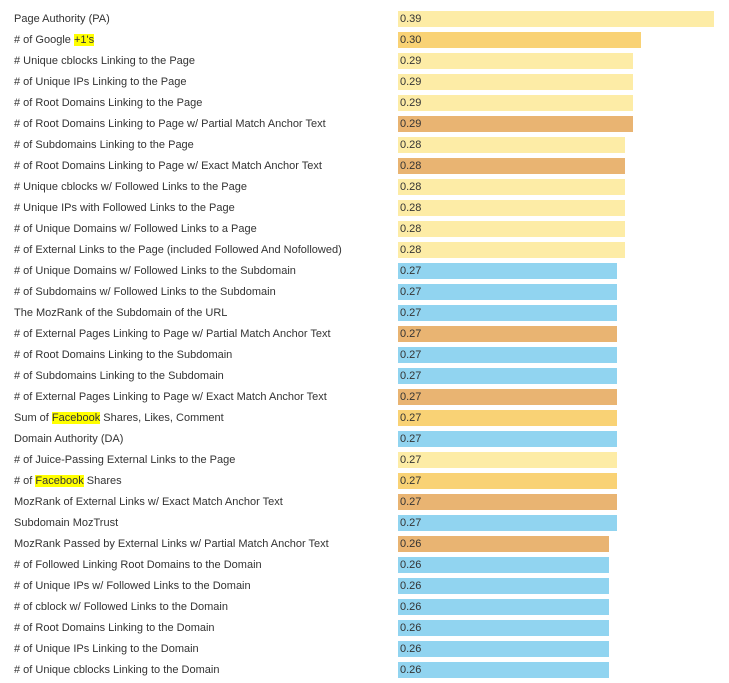  What do you see at coordinates (411, 19) in the screenshot?
I see `value-label: 0.39` at bounding box center [411, 19].